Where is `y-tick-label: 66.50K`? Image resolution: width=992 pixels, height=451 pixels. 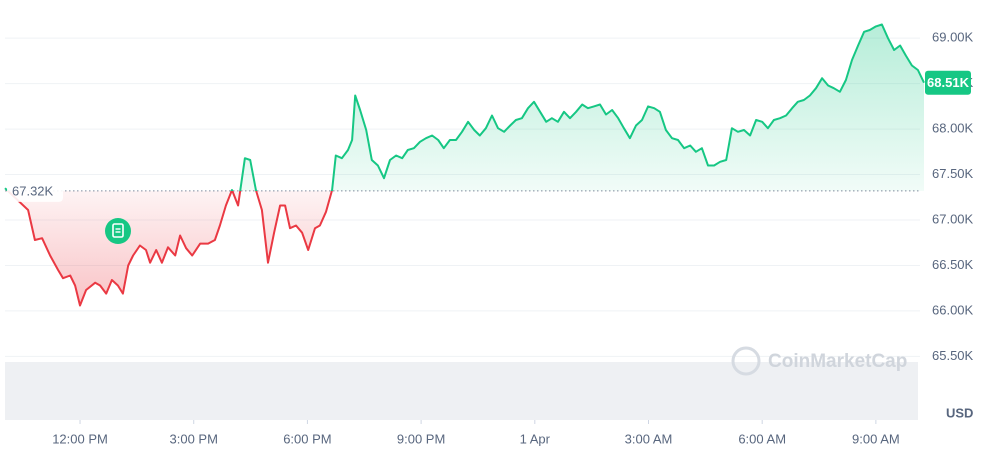
y-tick-label: 66.50K is located at coordinates (953, 264).